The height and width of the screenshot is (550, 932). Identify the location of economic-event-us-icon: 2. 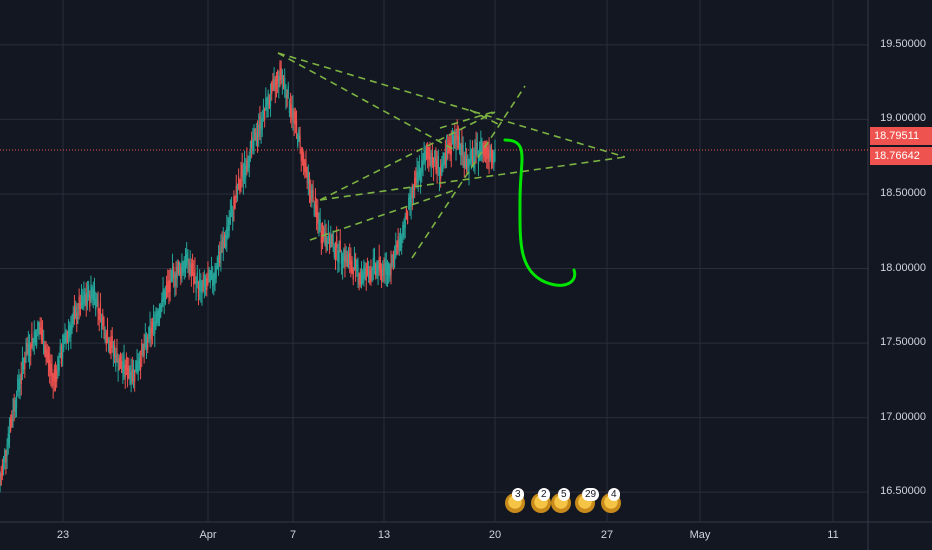
(541, 501).